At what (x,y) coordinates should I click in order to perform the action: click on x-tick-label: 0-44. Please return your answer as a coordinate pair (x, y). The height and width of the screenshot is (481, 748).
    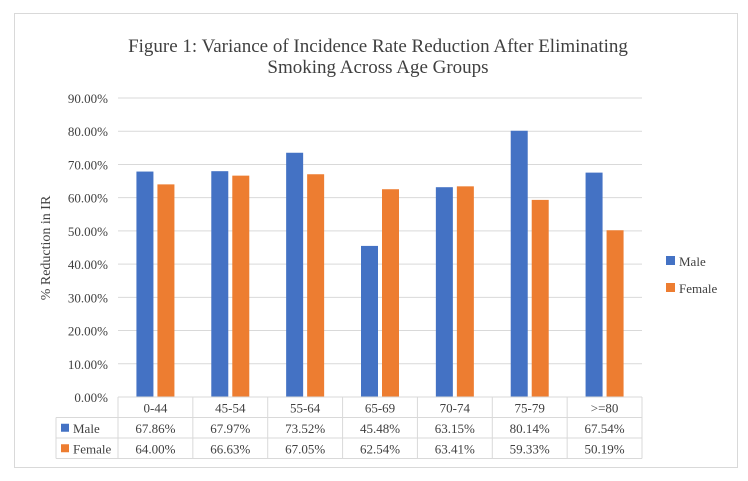
    Looking at the image, I should click on (156, 407).